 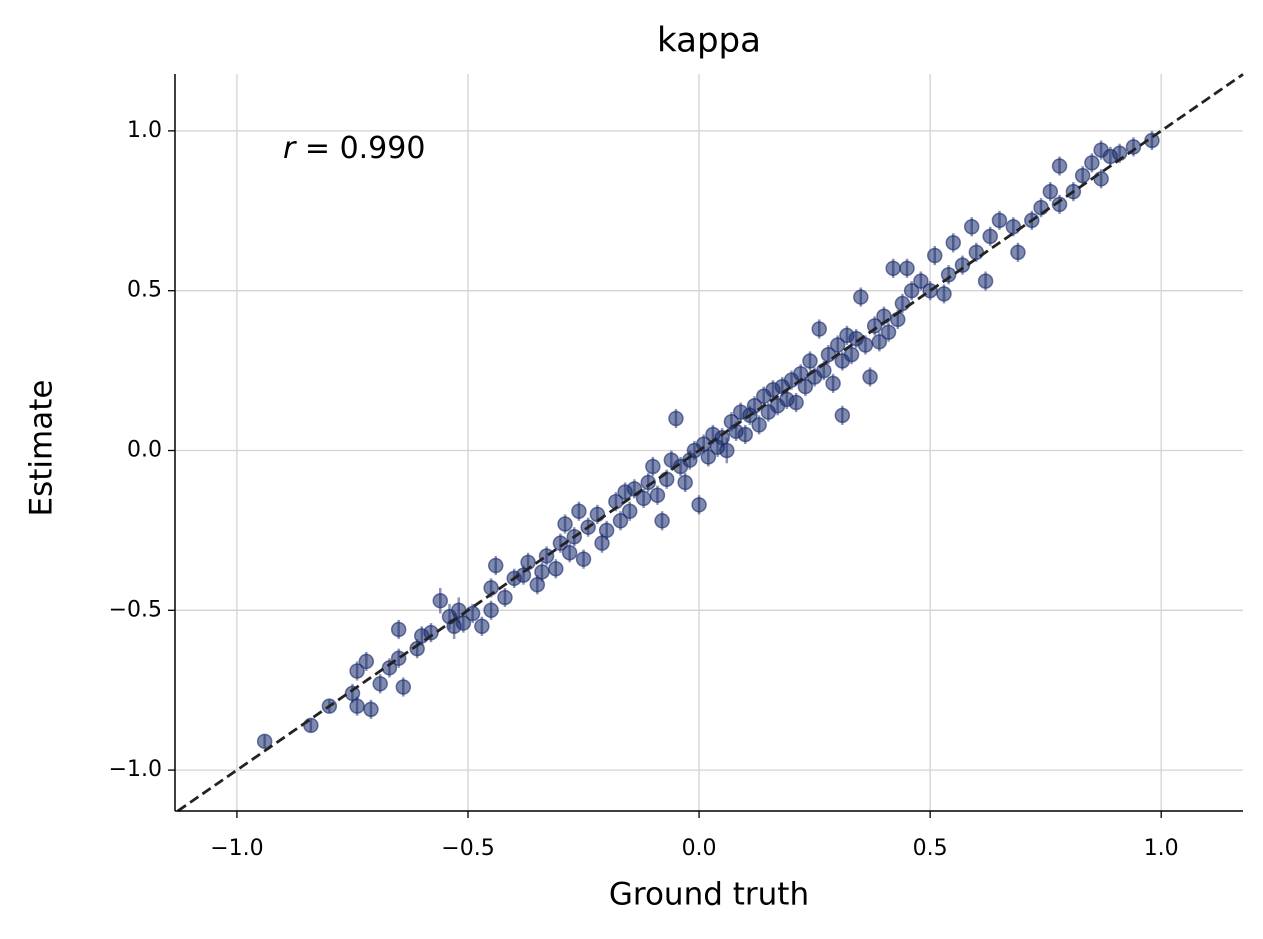 What do you see at coordinates (144, 290) in the screenshot?
I see `y-tick-label: 0.5` at bounding box center [144, 290].